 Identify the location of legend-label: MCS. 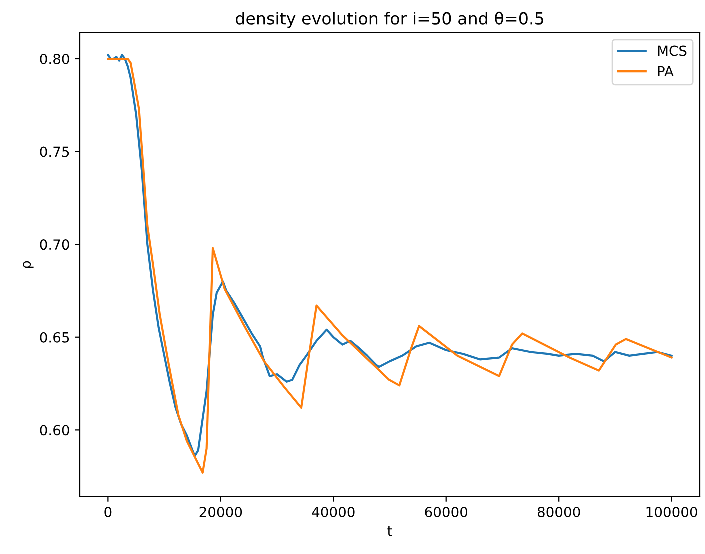
(672, 51).